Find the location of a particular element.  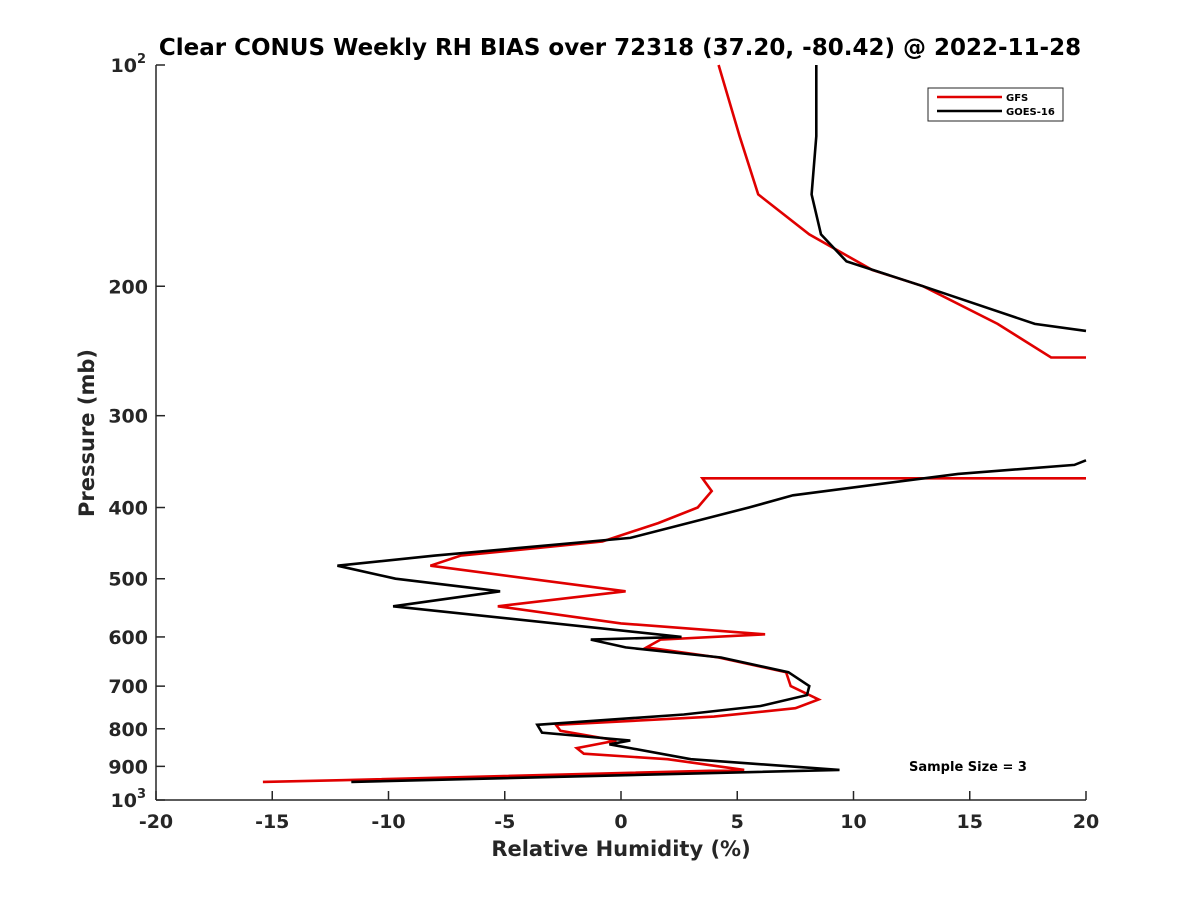

y-tick-label: 500 is located at coordinates (128, 580).